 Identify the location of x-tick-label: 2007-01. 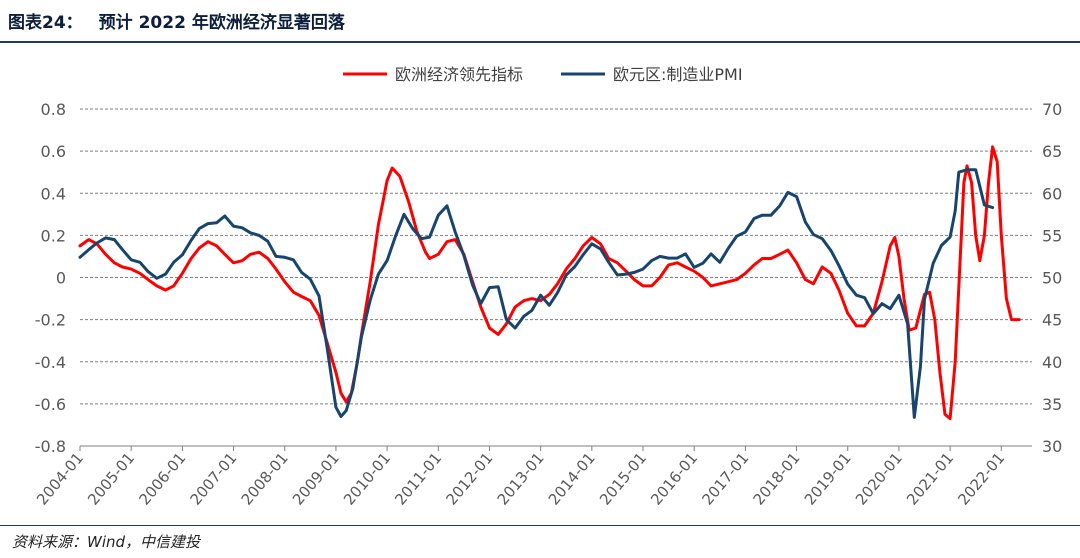
(214, 479).